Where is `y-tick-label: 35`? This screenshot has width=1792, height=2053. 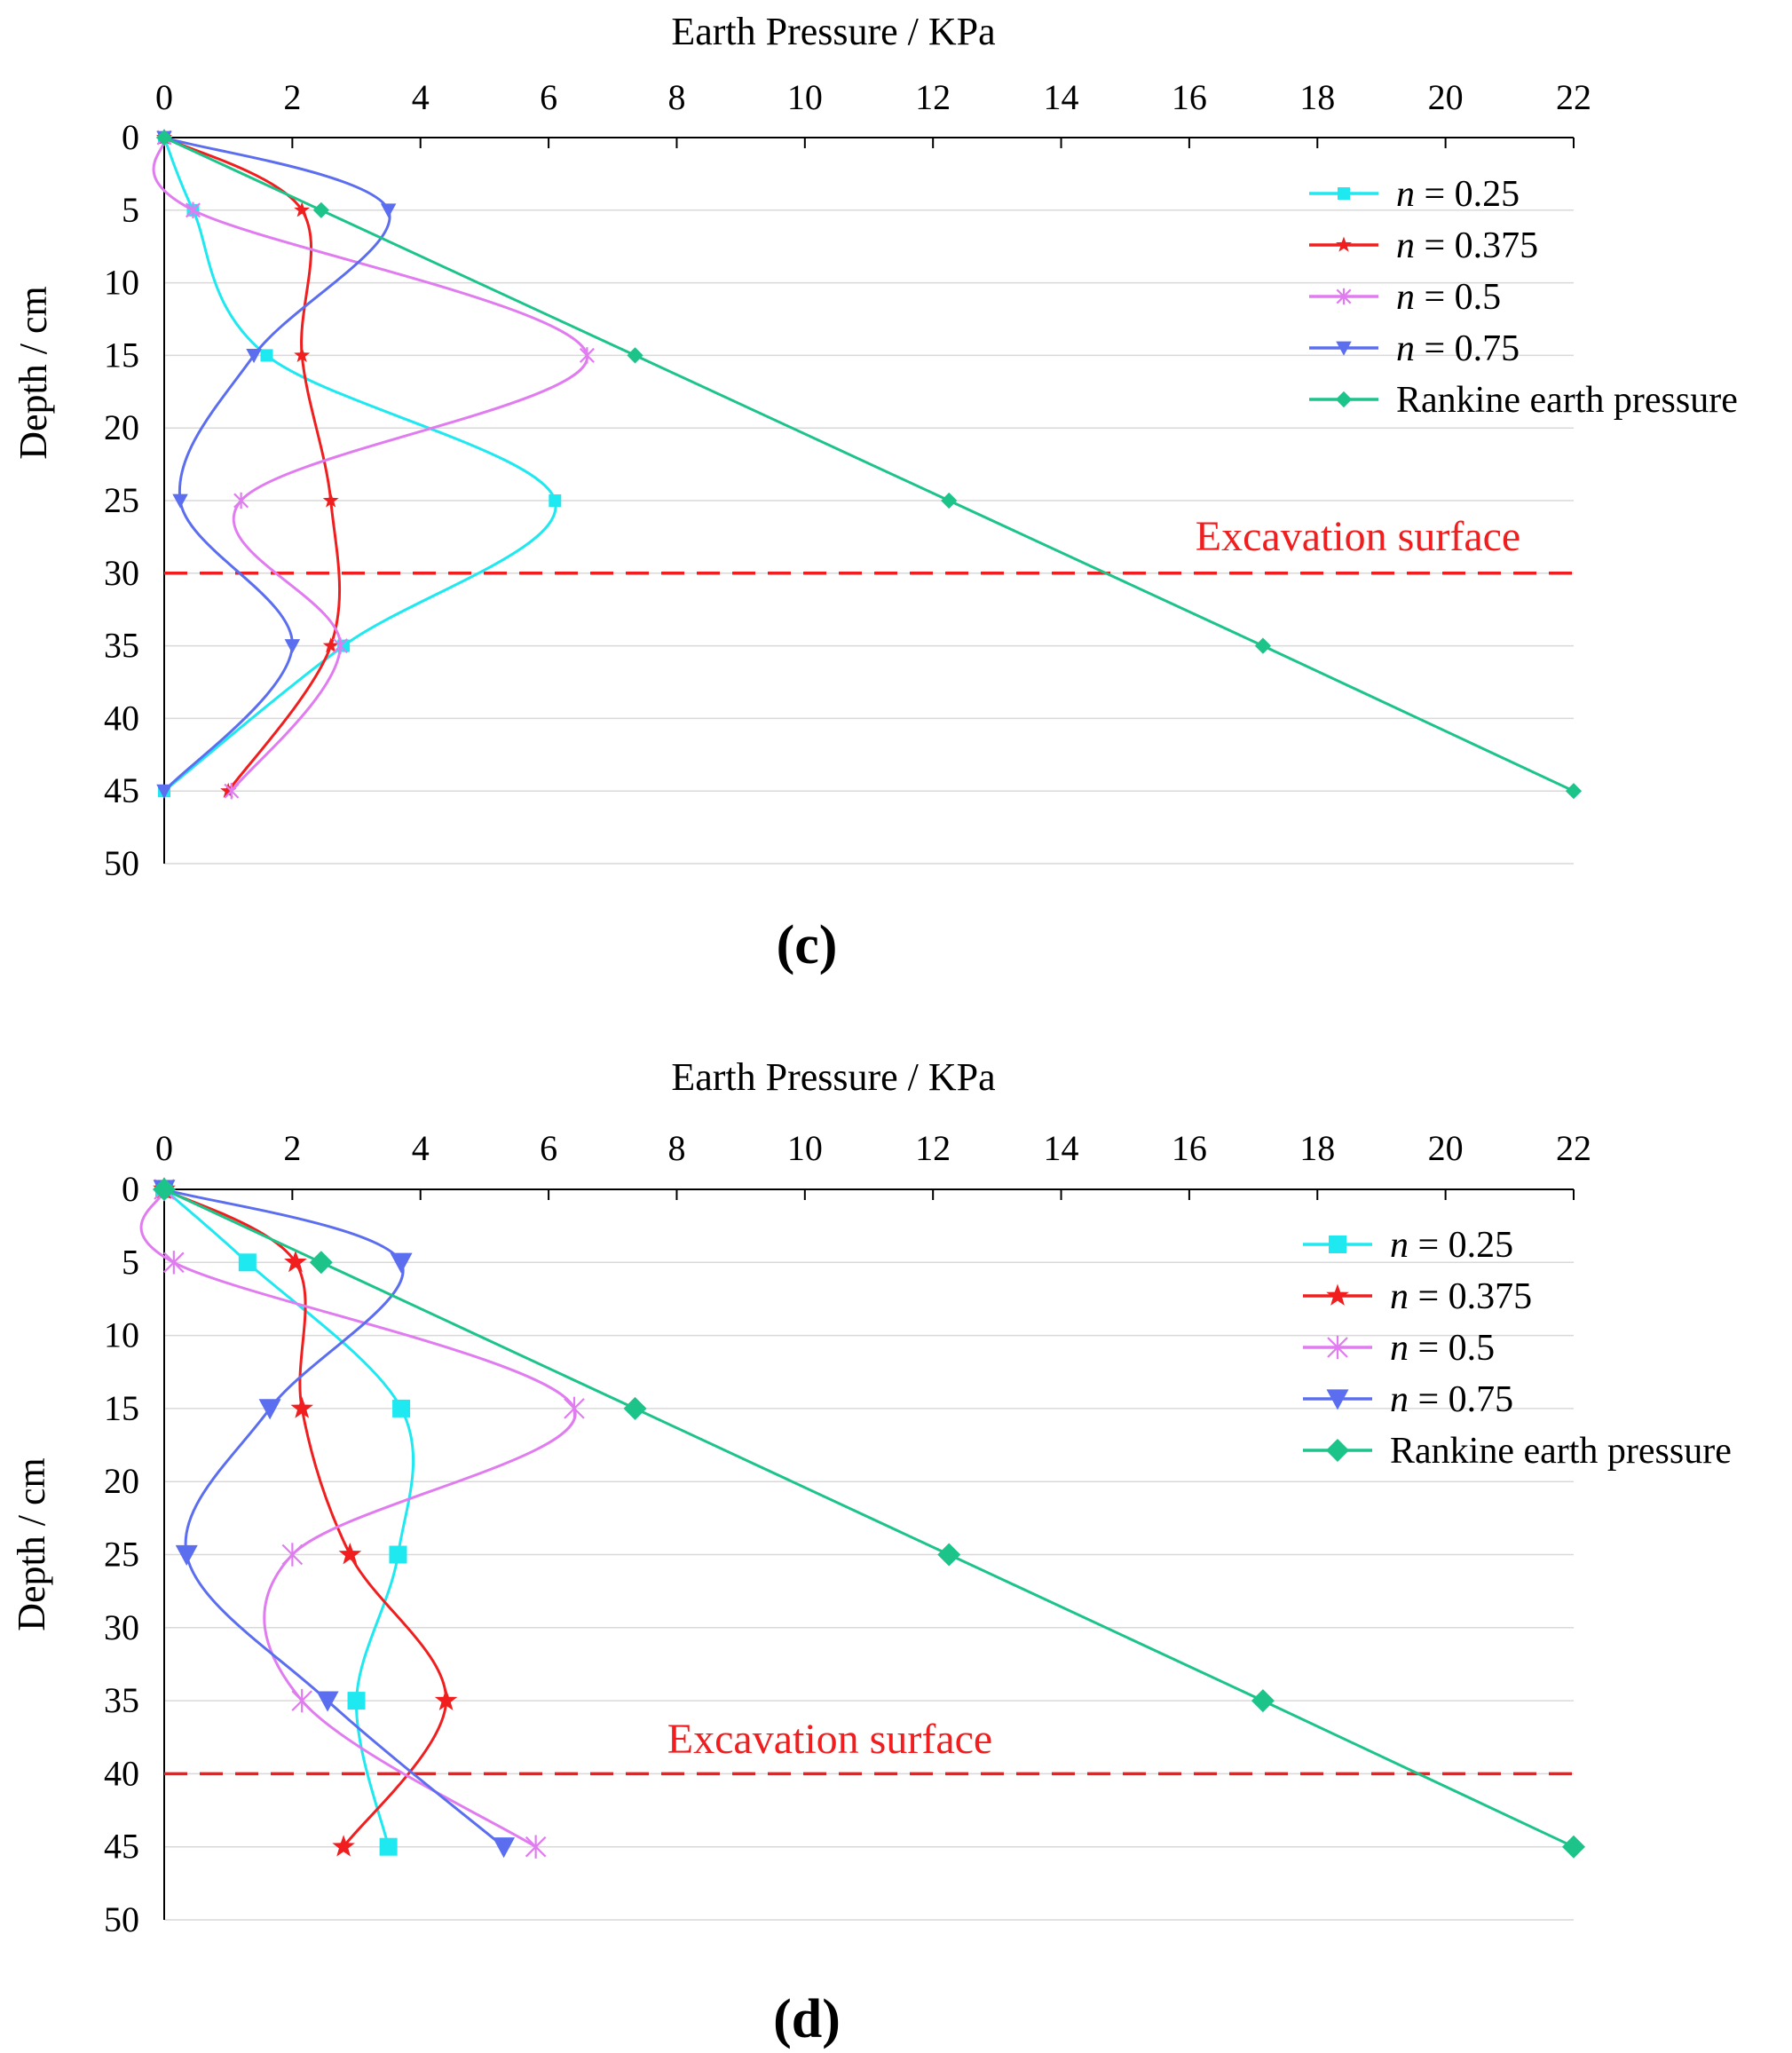 y-tick-label: 35 is located at coordinates (121, 1700).